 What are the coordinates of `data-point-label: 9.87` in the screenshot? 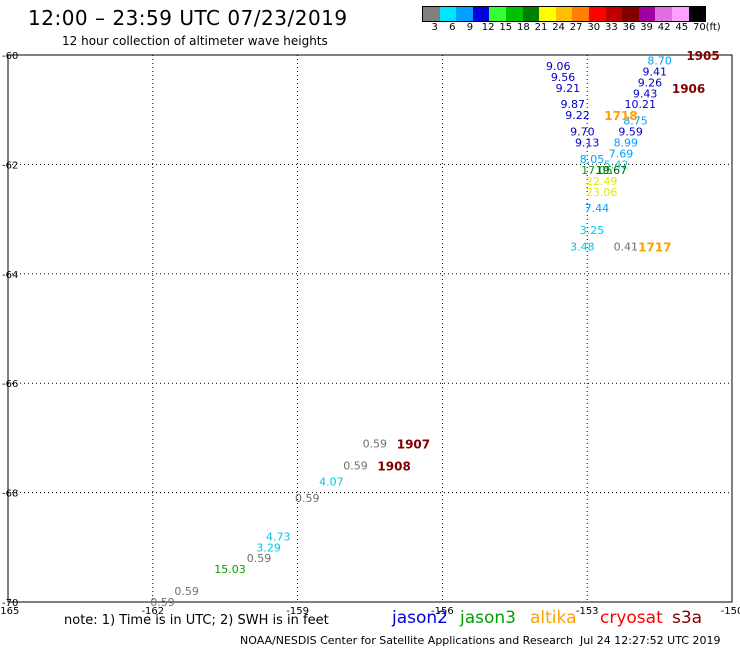 It's located at (572, 104).